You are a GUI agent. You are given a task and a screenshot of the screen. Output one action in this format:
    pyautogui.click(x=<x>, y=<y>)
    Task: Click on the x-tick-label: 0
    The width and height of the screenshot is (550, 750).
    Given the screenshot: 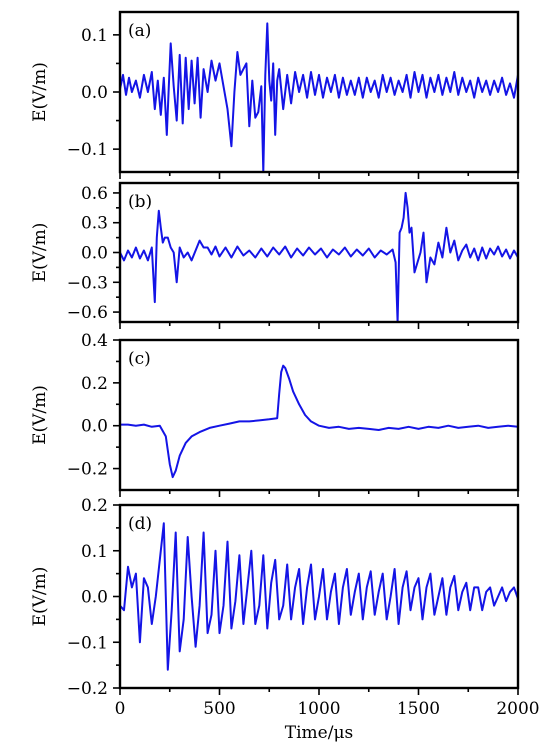 What is the action you would take?
    pyautogui.click(x=120, y=709)
    